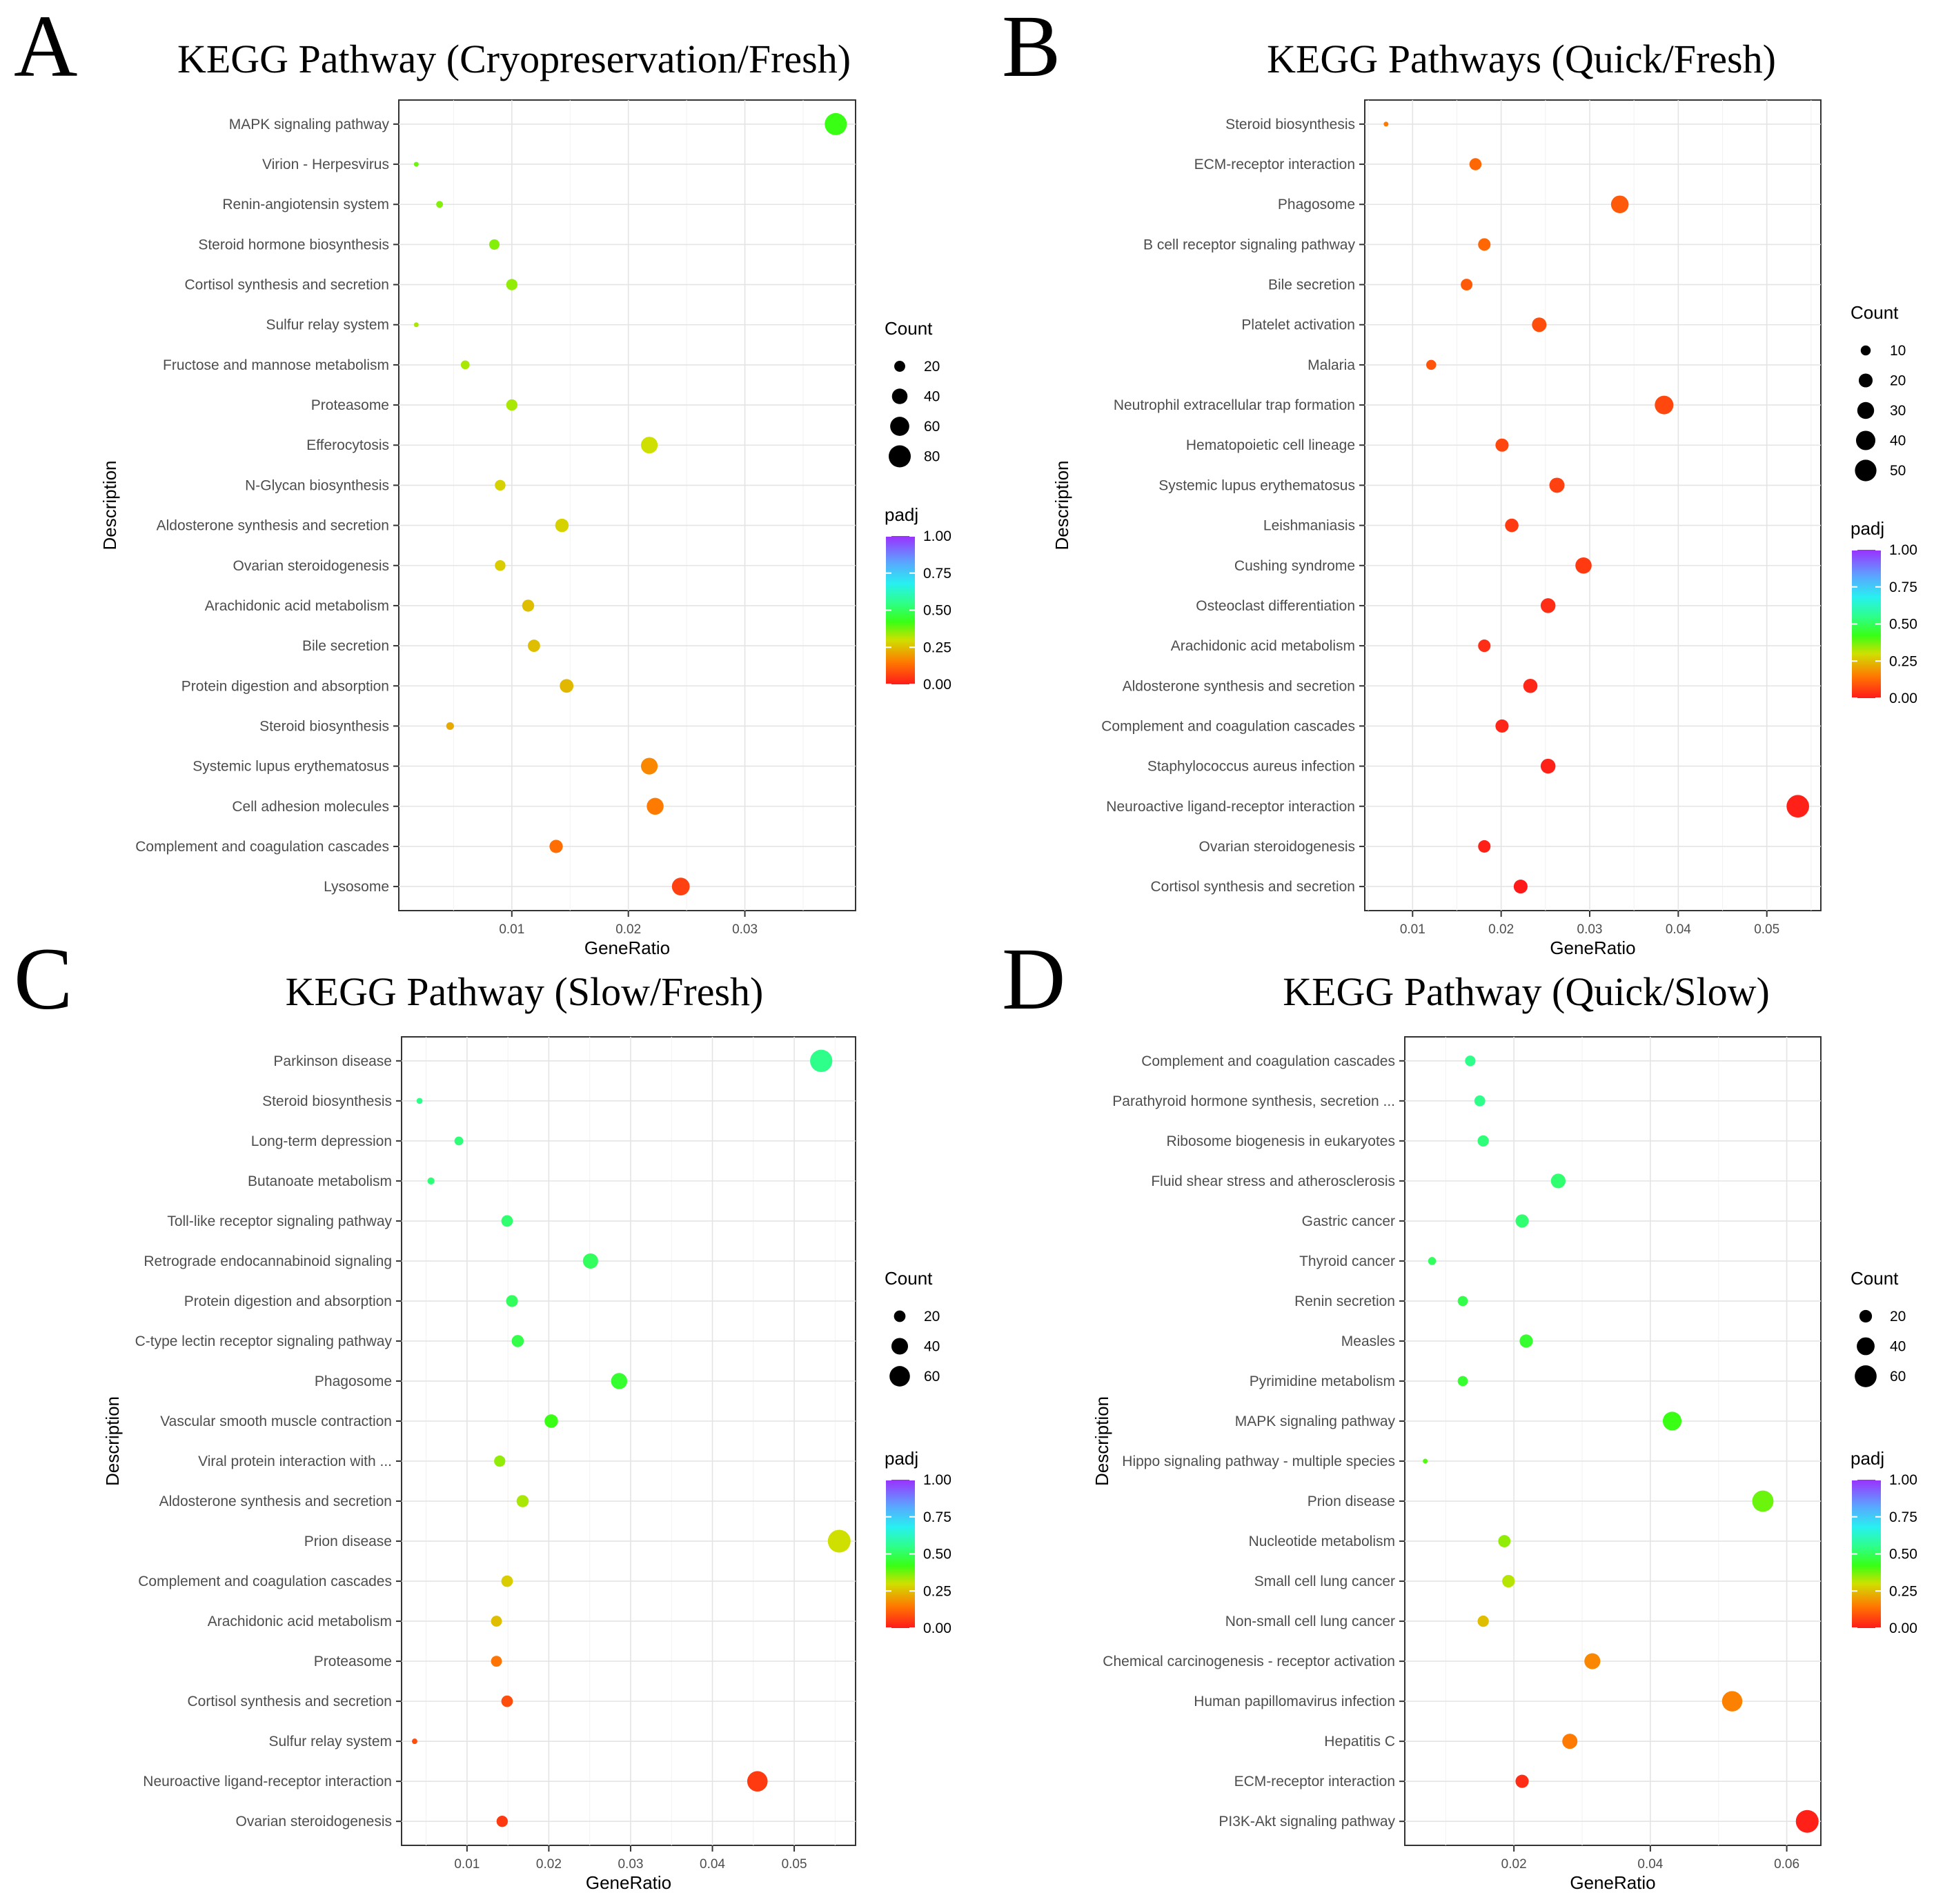 The width and height of the screenshot is (1934, 1904). What do you see at coordinates (1903, 698) in the screenshot?
I see `panel-B-colorbar-label: 0.00` at bounding box center [1903, 698].